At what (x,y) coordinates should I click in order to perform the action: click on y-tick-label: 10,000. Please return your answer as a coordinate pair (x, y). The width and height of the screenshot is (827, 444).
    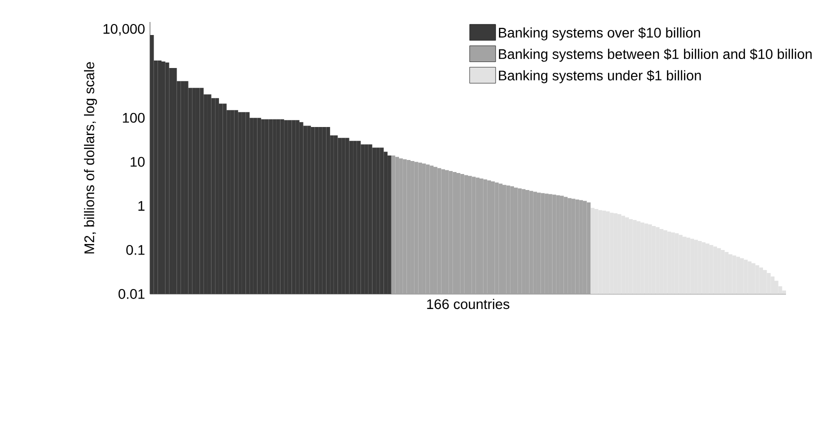
    Looking at the image, I should click on (124, 30).